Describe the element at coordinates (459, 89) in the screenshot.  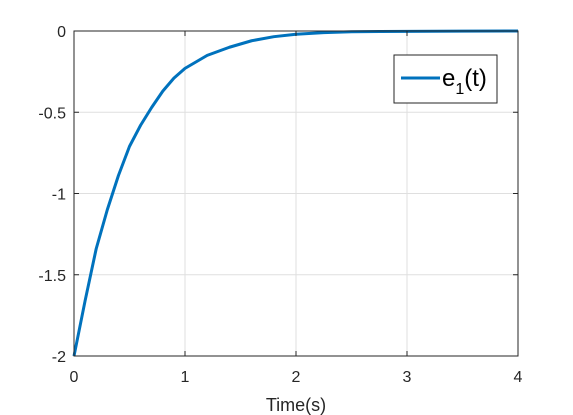
I see `legend-label-subscript: 1` at that location.